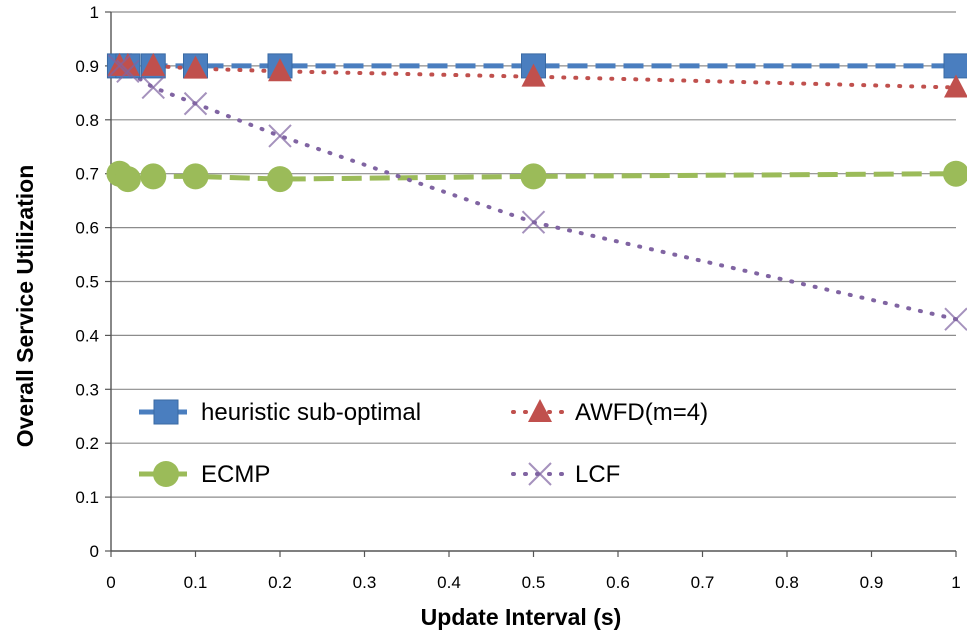  I want to click on y-tick-label: 0.3, so click(87, 389).